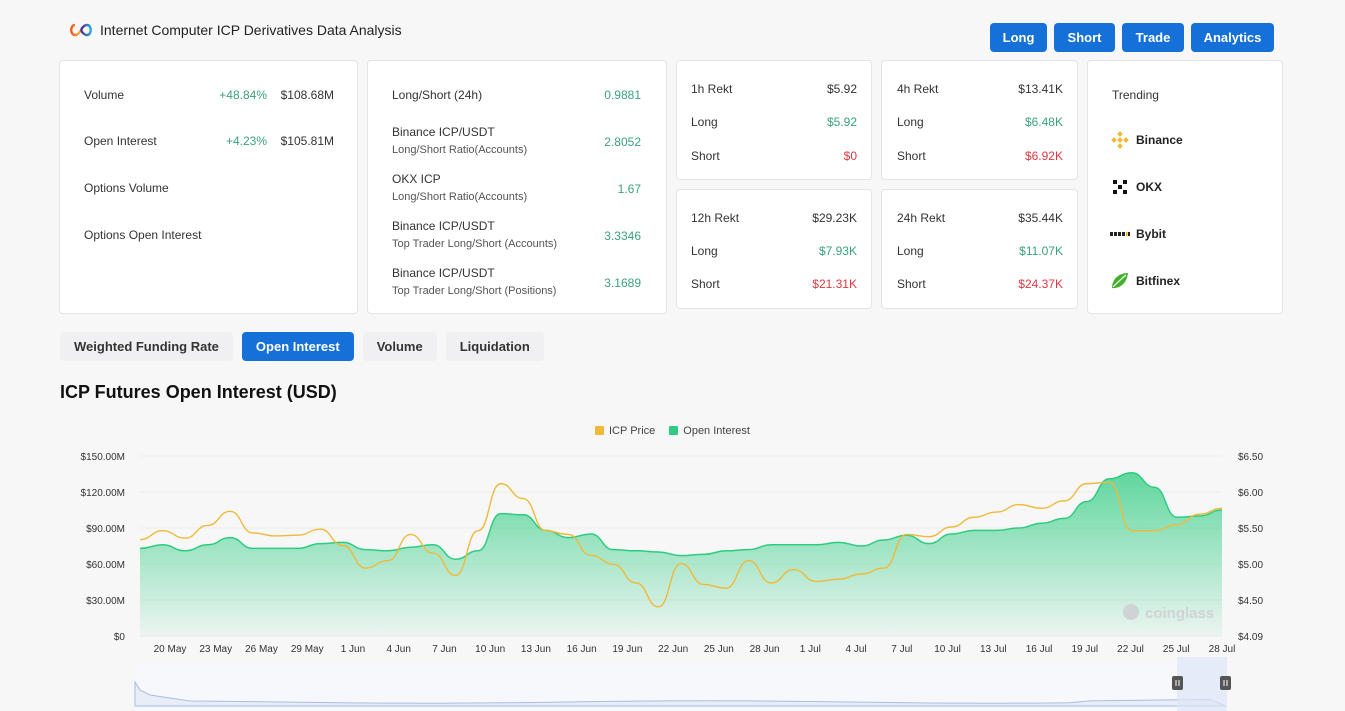 The height and width of the screenshot is (711, 1345). Describe the element at coordinates (1138, 234) in the screenshot. I see `trending-item-bybit: Bybit` at that location.